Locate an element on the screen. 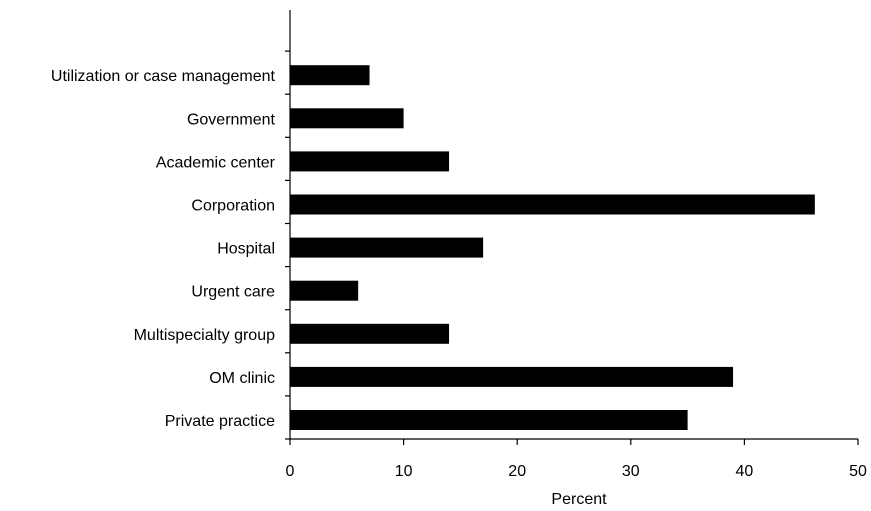  x-tick-label: 10 is located at coordinates (404, 471).